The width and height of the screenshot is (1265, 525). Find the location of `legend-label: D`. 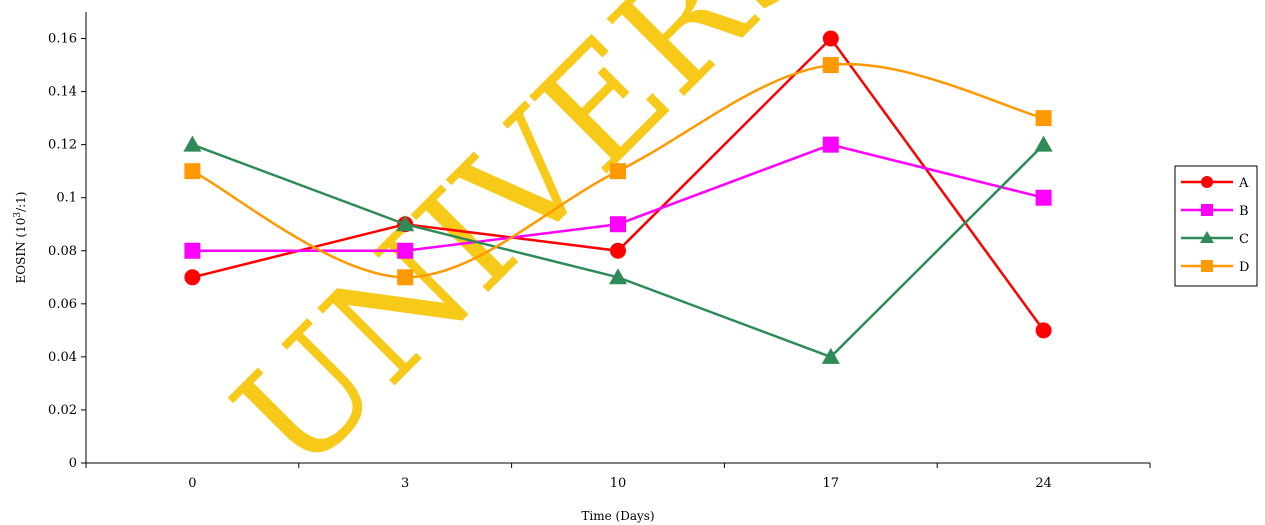

legend-label: D is located at coordinates (1244, 267).